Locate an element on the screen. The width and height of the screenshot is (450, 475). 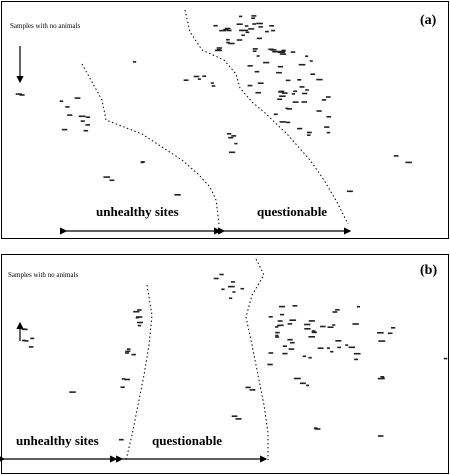
zone-label-questionable-a: questionable is located at coordinates (292, 211).